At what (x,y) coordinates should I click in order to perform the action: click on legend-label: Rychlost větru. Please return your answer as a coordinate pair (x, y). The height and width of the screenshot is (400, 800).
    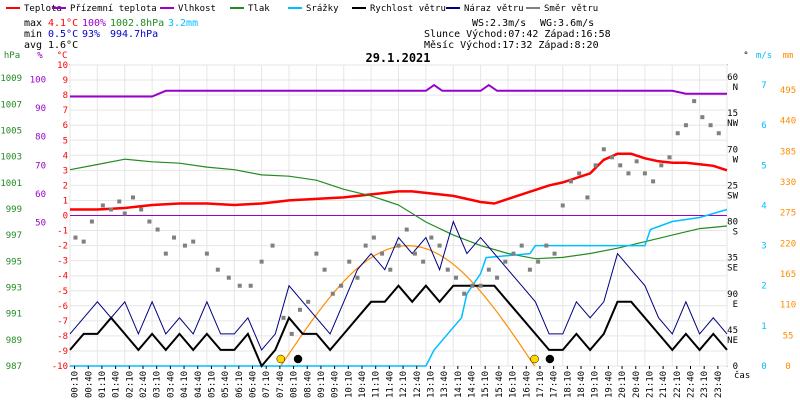
    Looking at the image, I should click on (408, 9).